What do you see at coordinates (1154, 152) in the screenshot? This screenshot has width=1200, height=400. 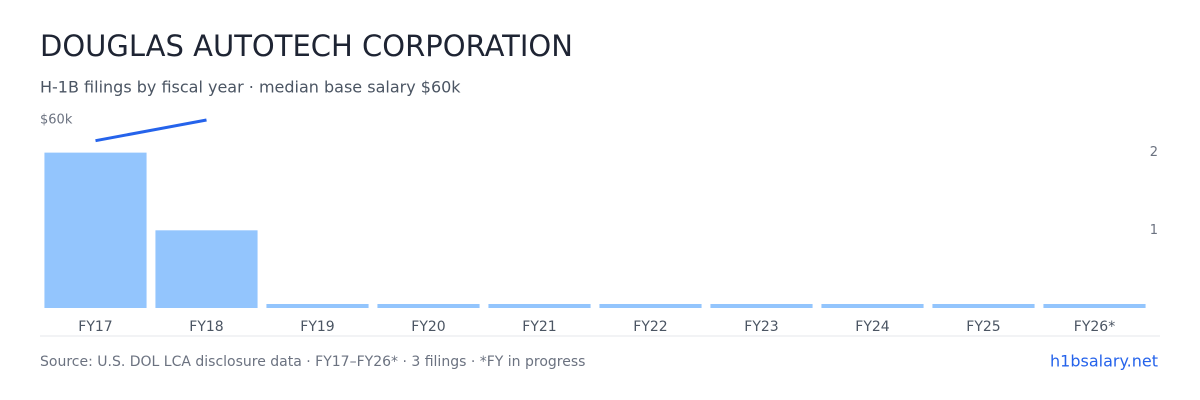 I see `y2-tick-label: 2` at bounding box center [1154, 152].